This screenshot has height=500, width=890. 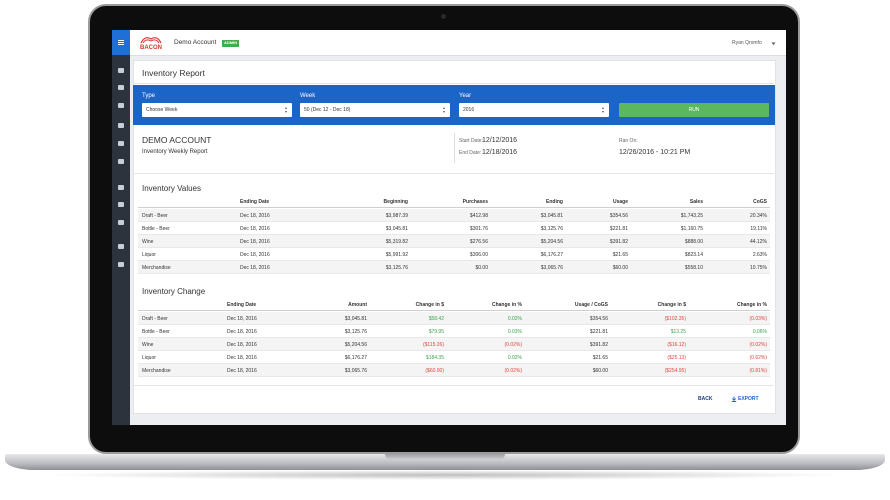 What do you see at coordinates (758, 215) in the screenshot?
I see `table-cell: 20.34%` at bounding box center [758, 215].